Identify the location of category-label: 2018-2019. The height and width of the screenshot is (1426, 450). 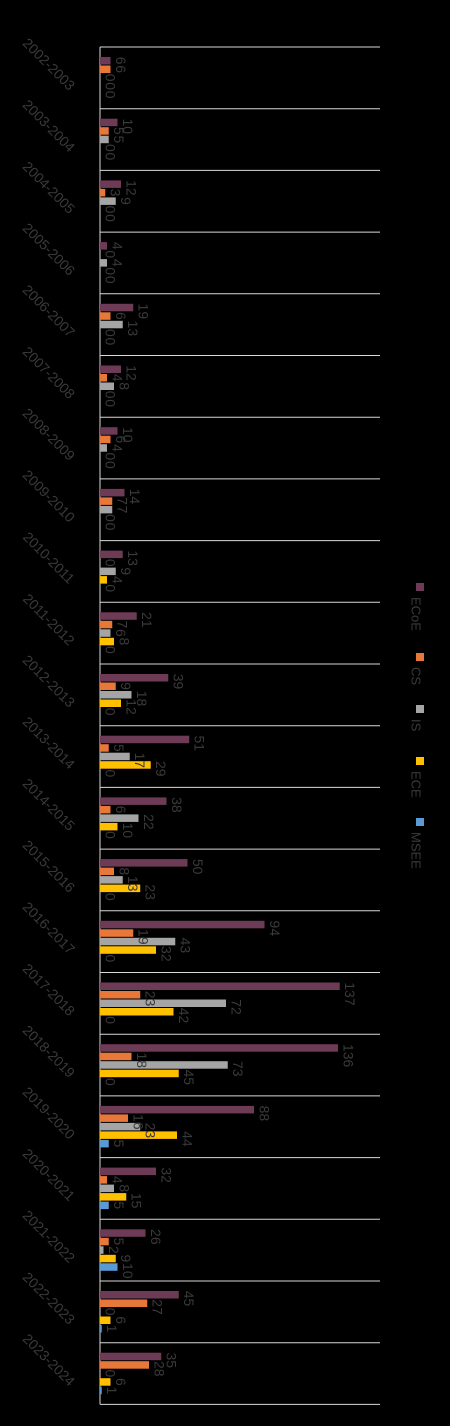
(49, 1051).